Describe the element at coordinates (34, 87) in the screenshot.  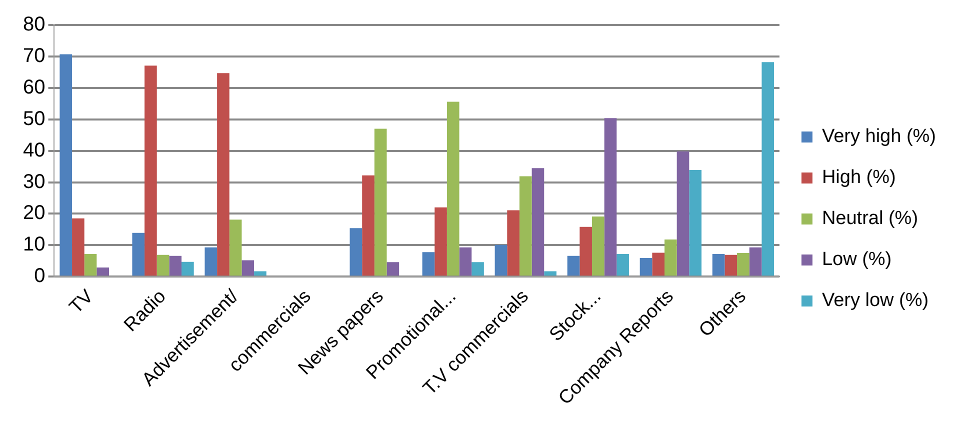
I see `y-tick-label: 60` at that location.